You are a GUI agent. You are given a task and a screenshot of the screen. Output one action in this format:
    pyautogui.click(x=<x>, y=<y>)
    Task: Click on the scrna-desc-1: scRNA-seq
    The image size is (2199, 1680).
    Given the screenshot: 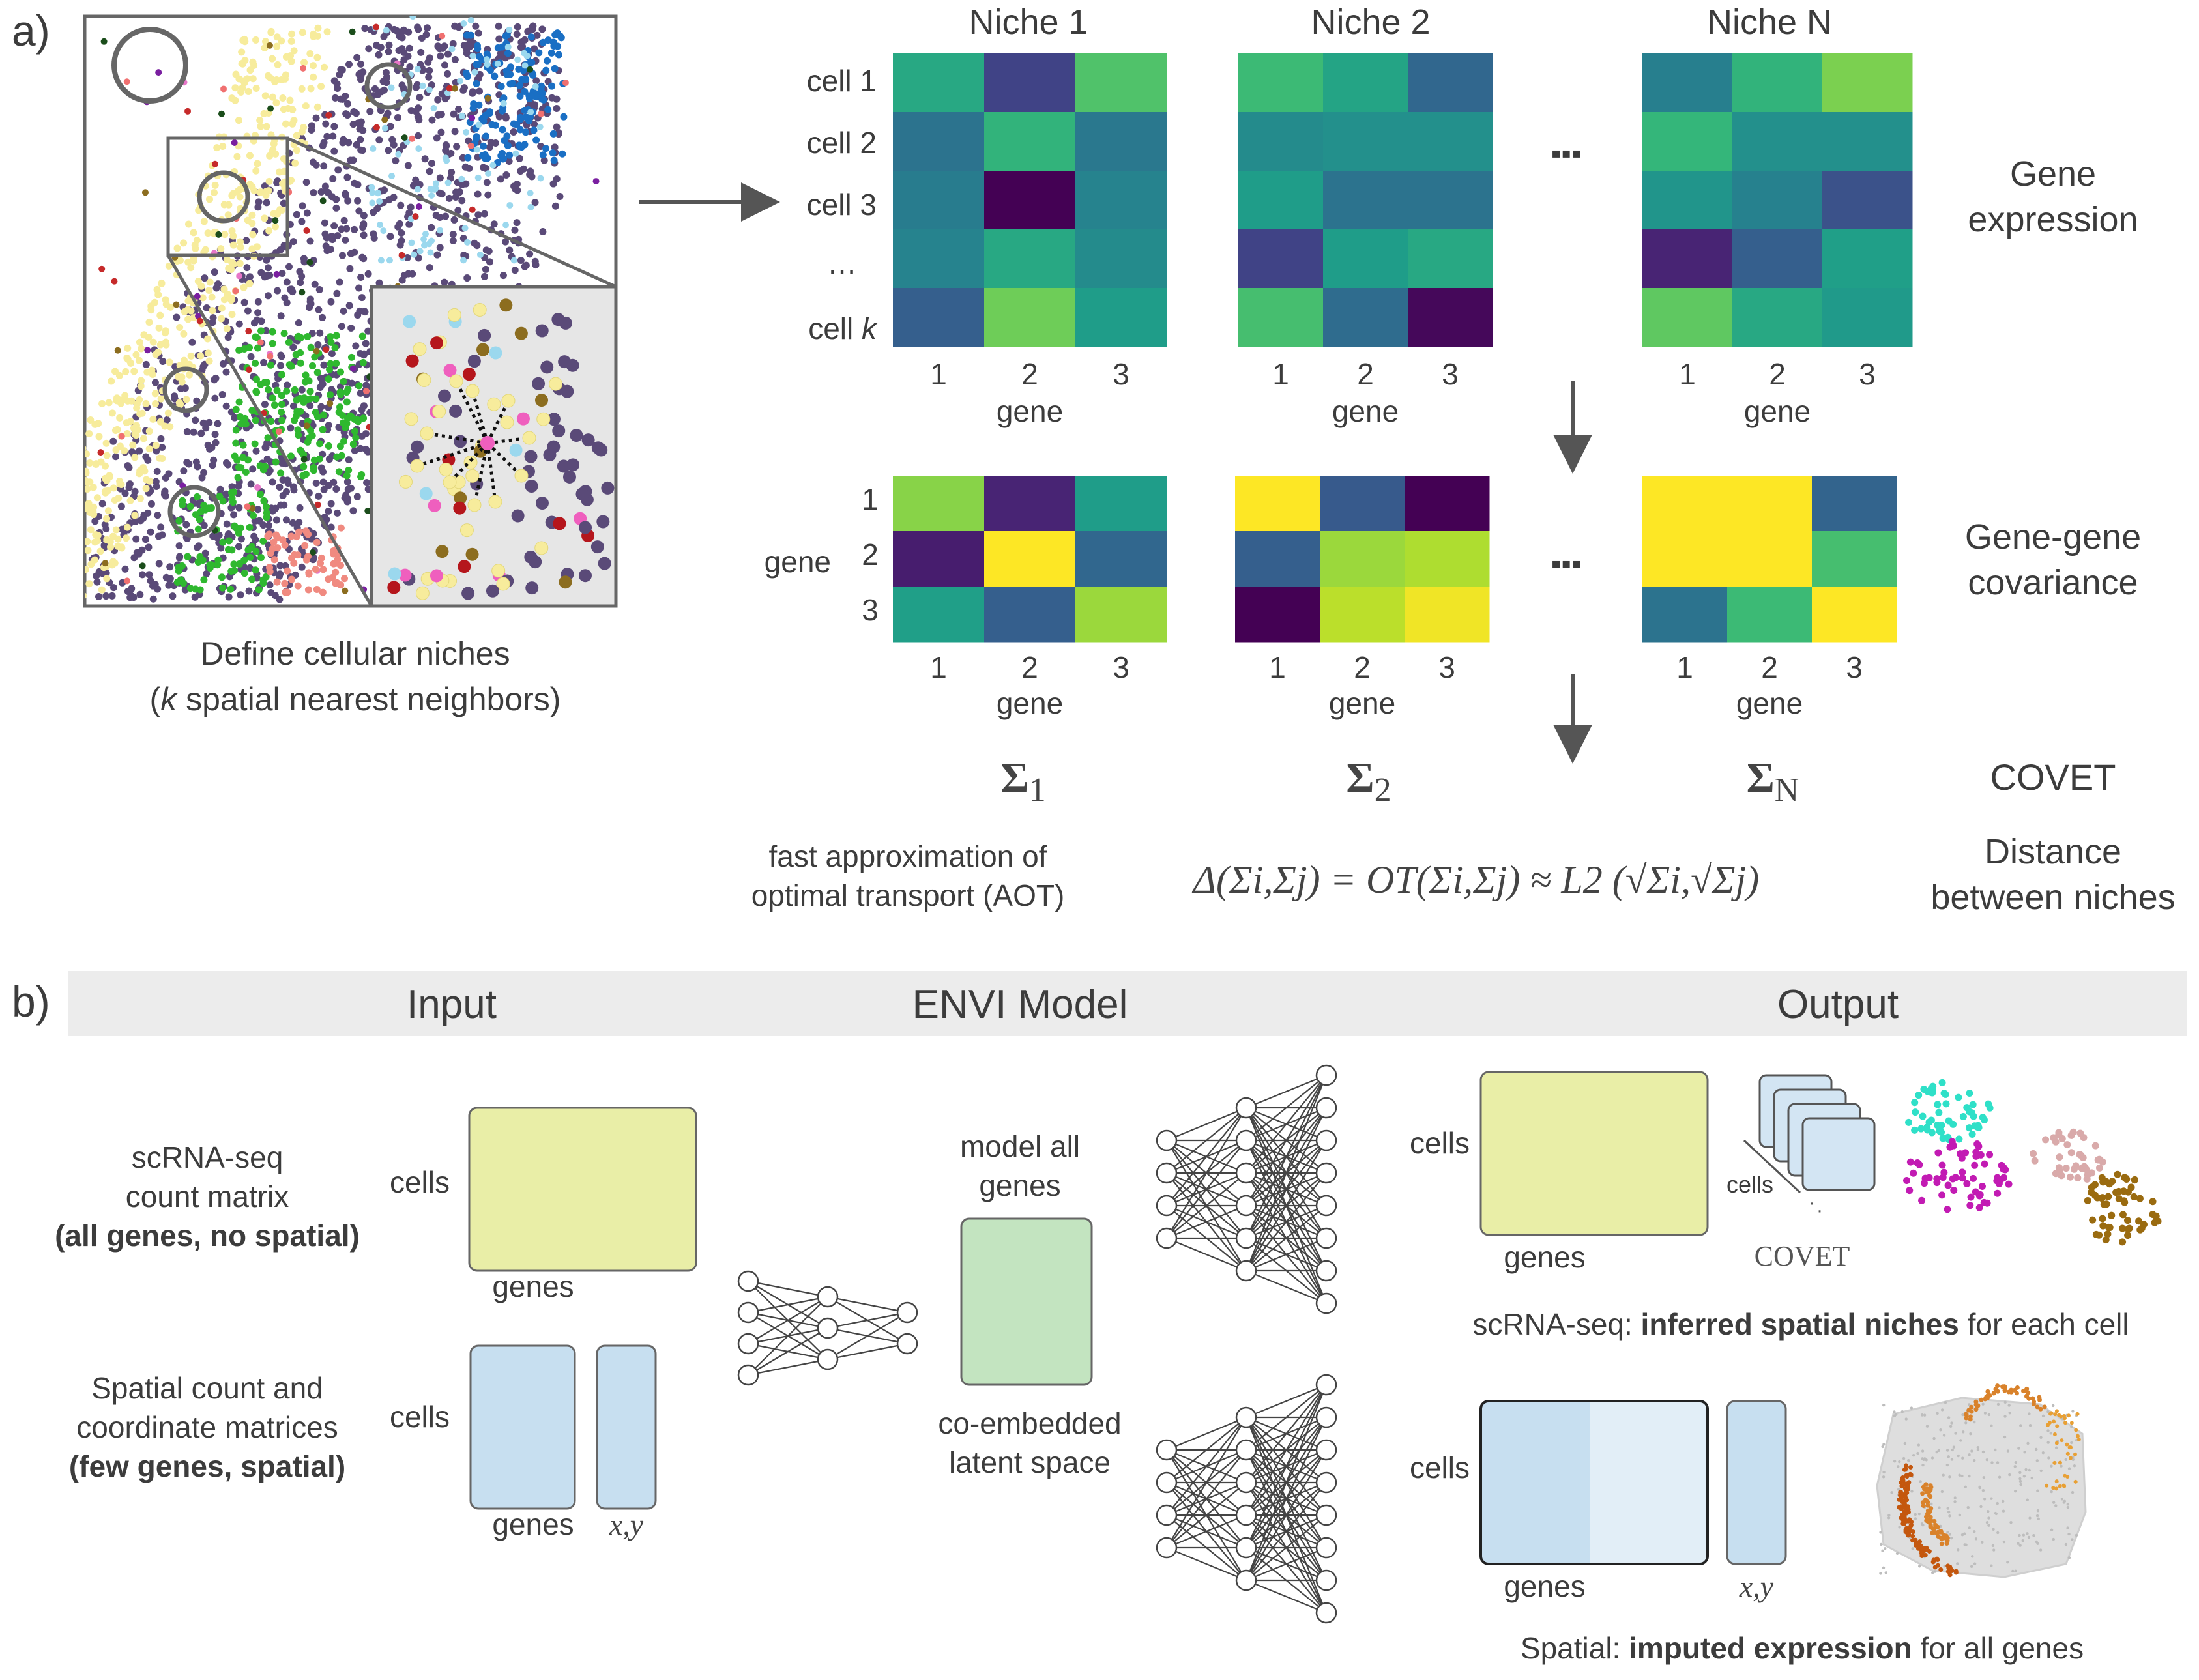 What is the action you would take?
    pyautogui.click(x=208, y=1157)
    